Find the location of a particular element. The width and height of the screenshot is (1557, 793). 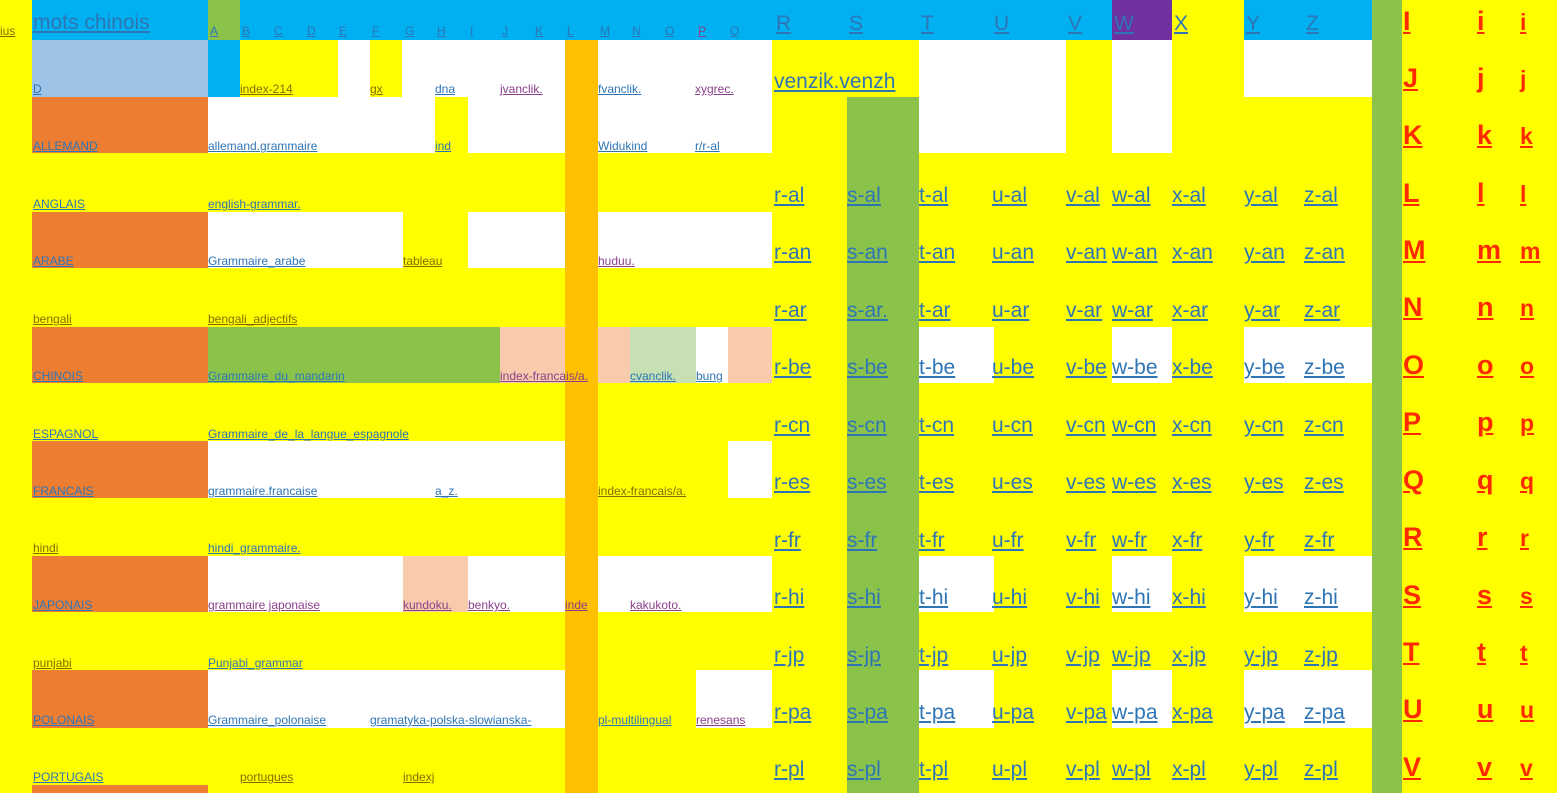

link-z-cn: z-cn is located at coordinates (1324, 425).